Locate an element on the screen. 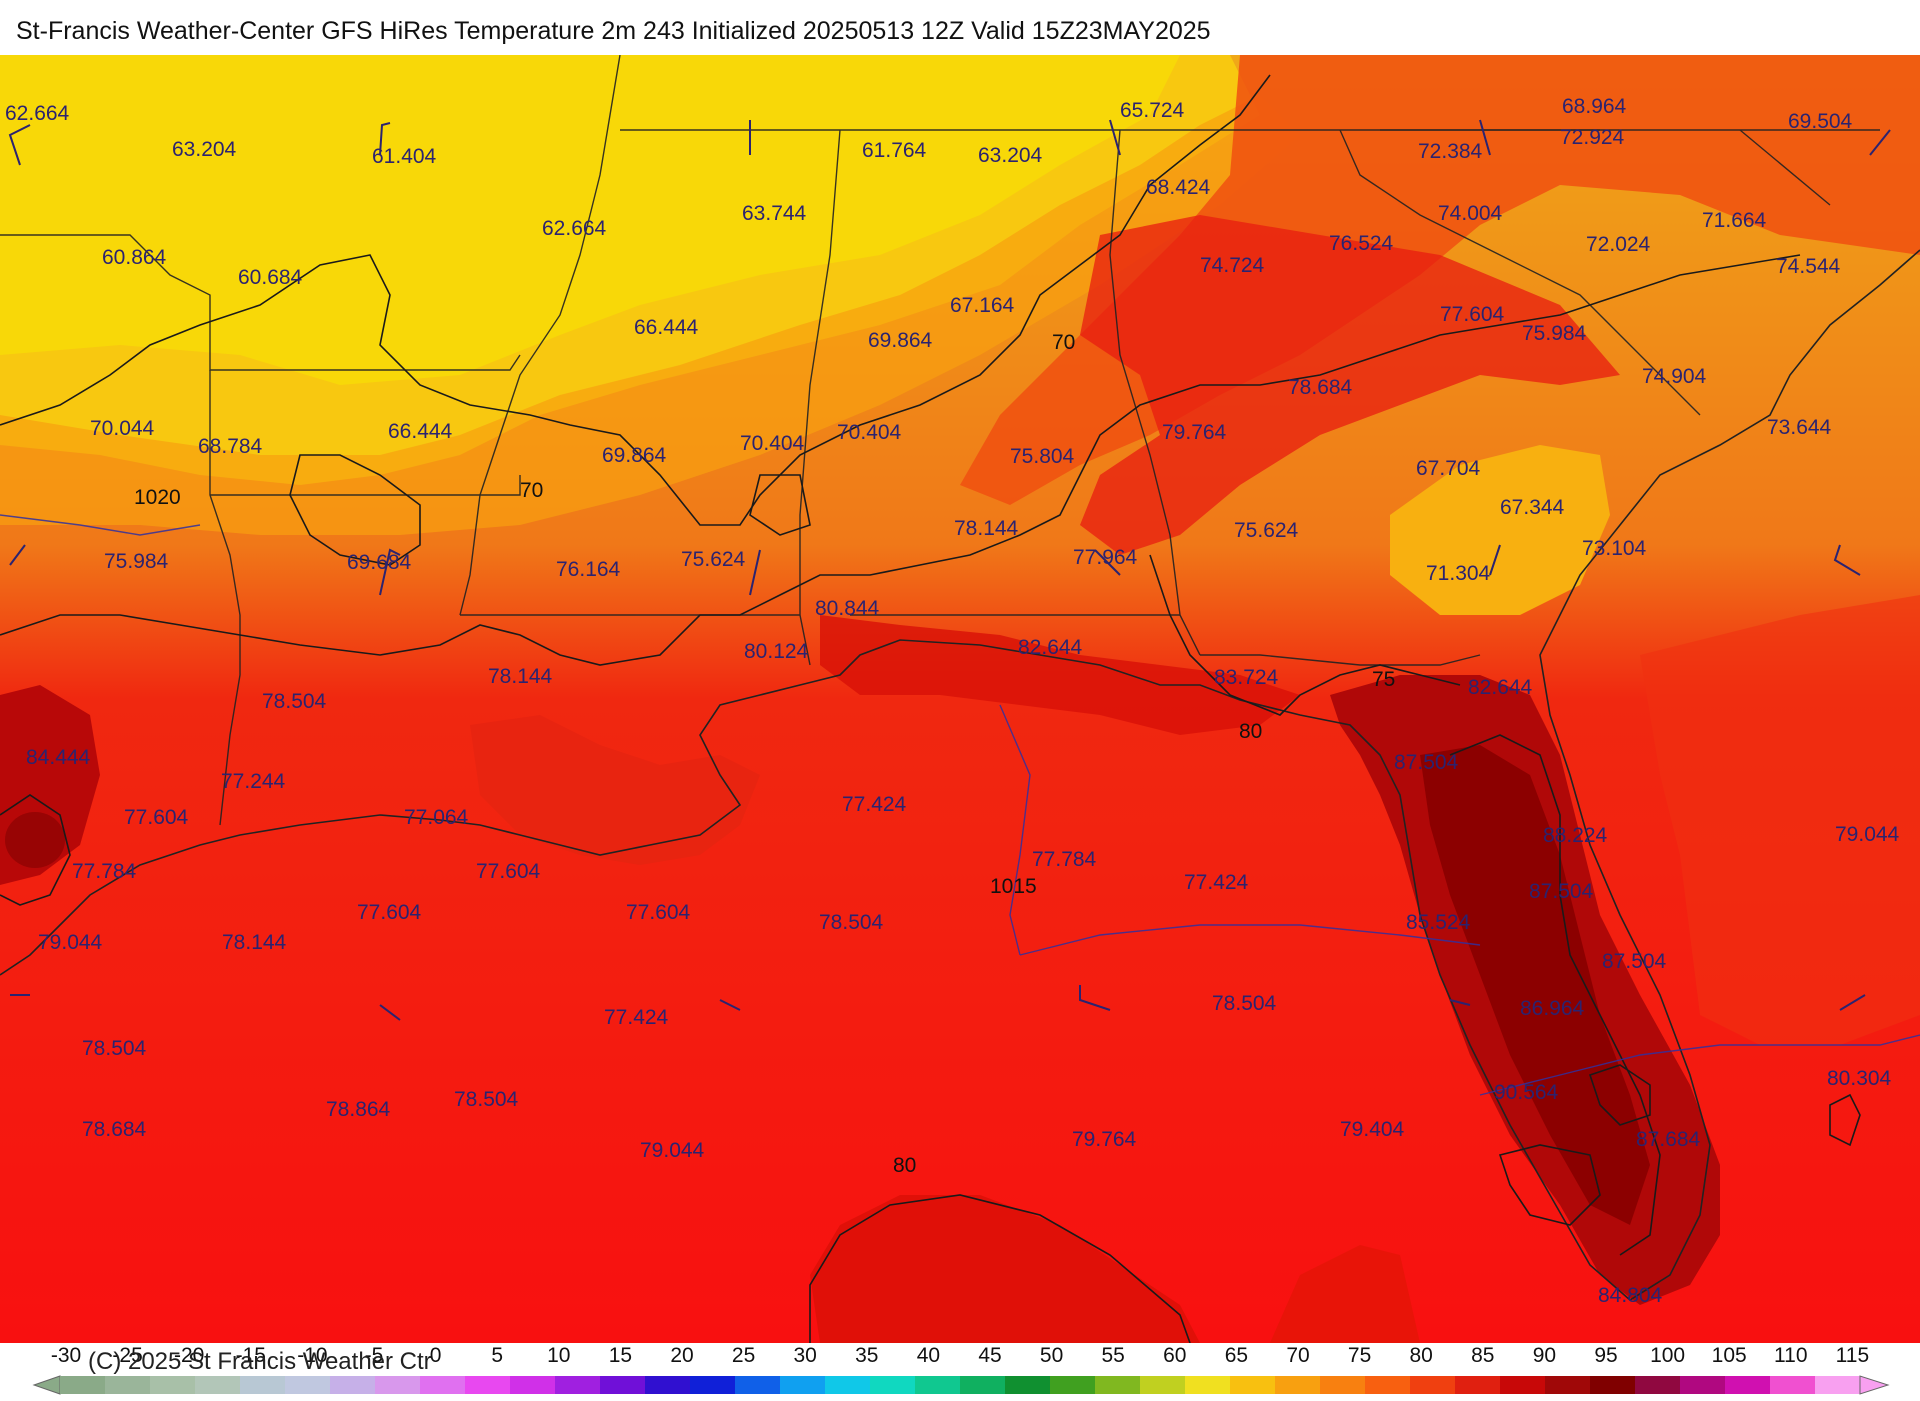 The image size is (1920, 1401). station-temp-label: 88.224 is located at coordinates (1575, 835).